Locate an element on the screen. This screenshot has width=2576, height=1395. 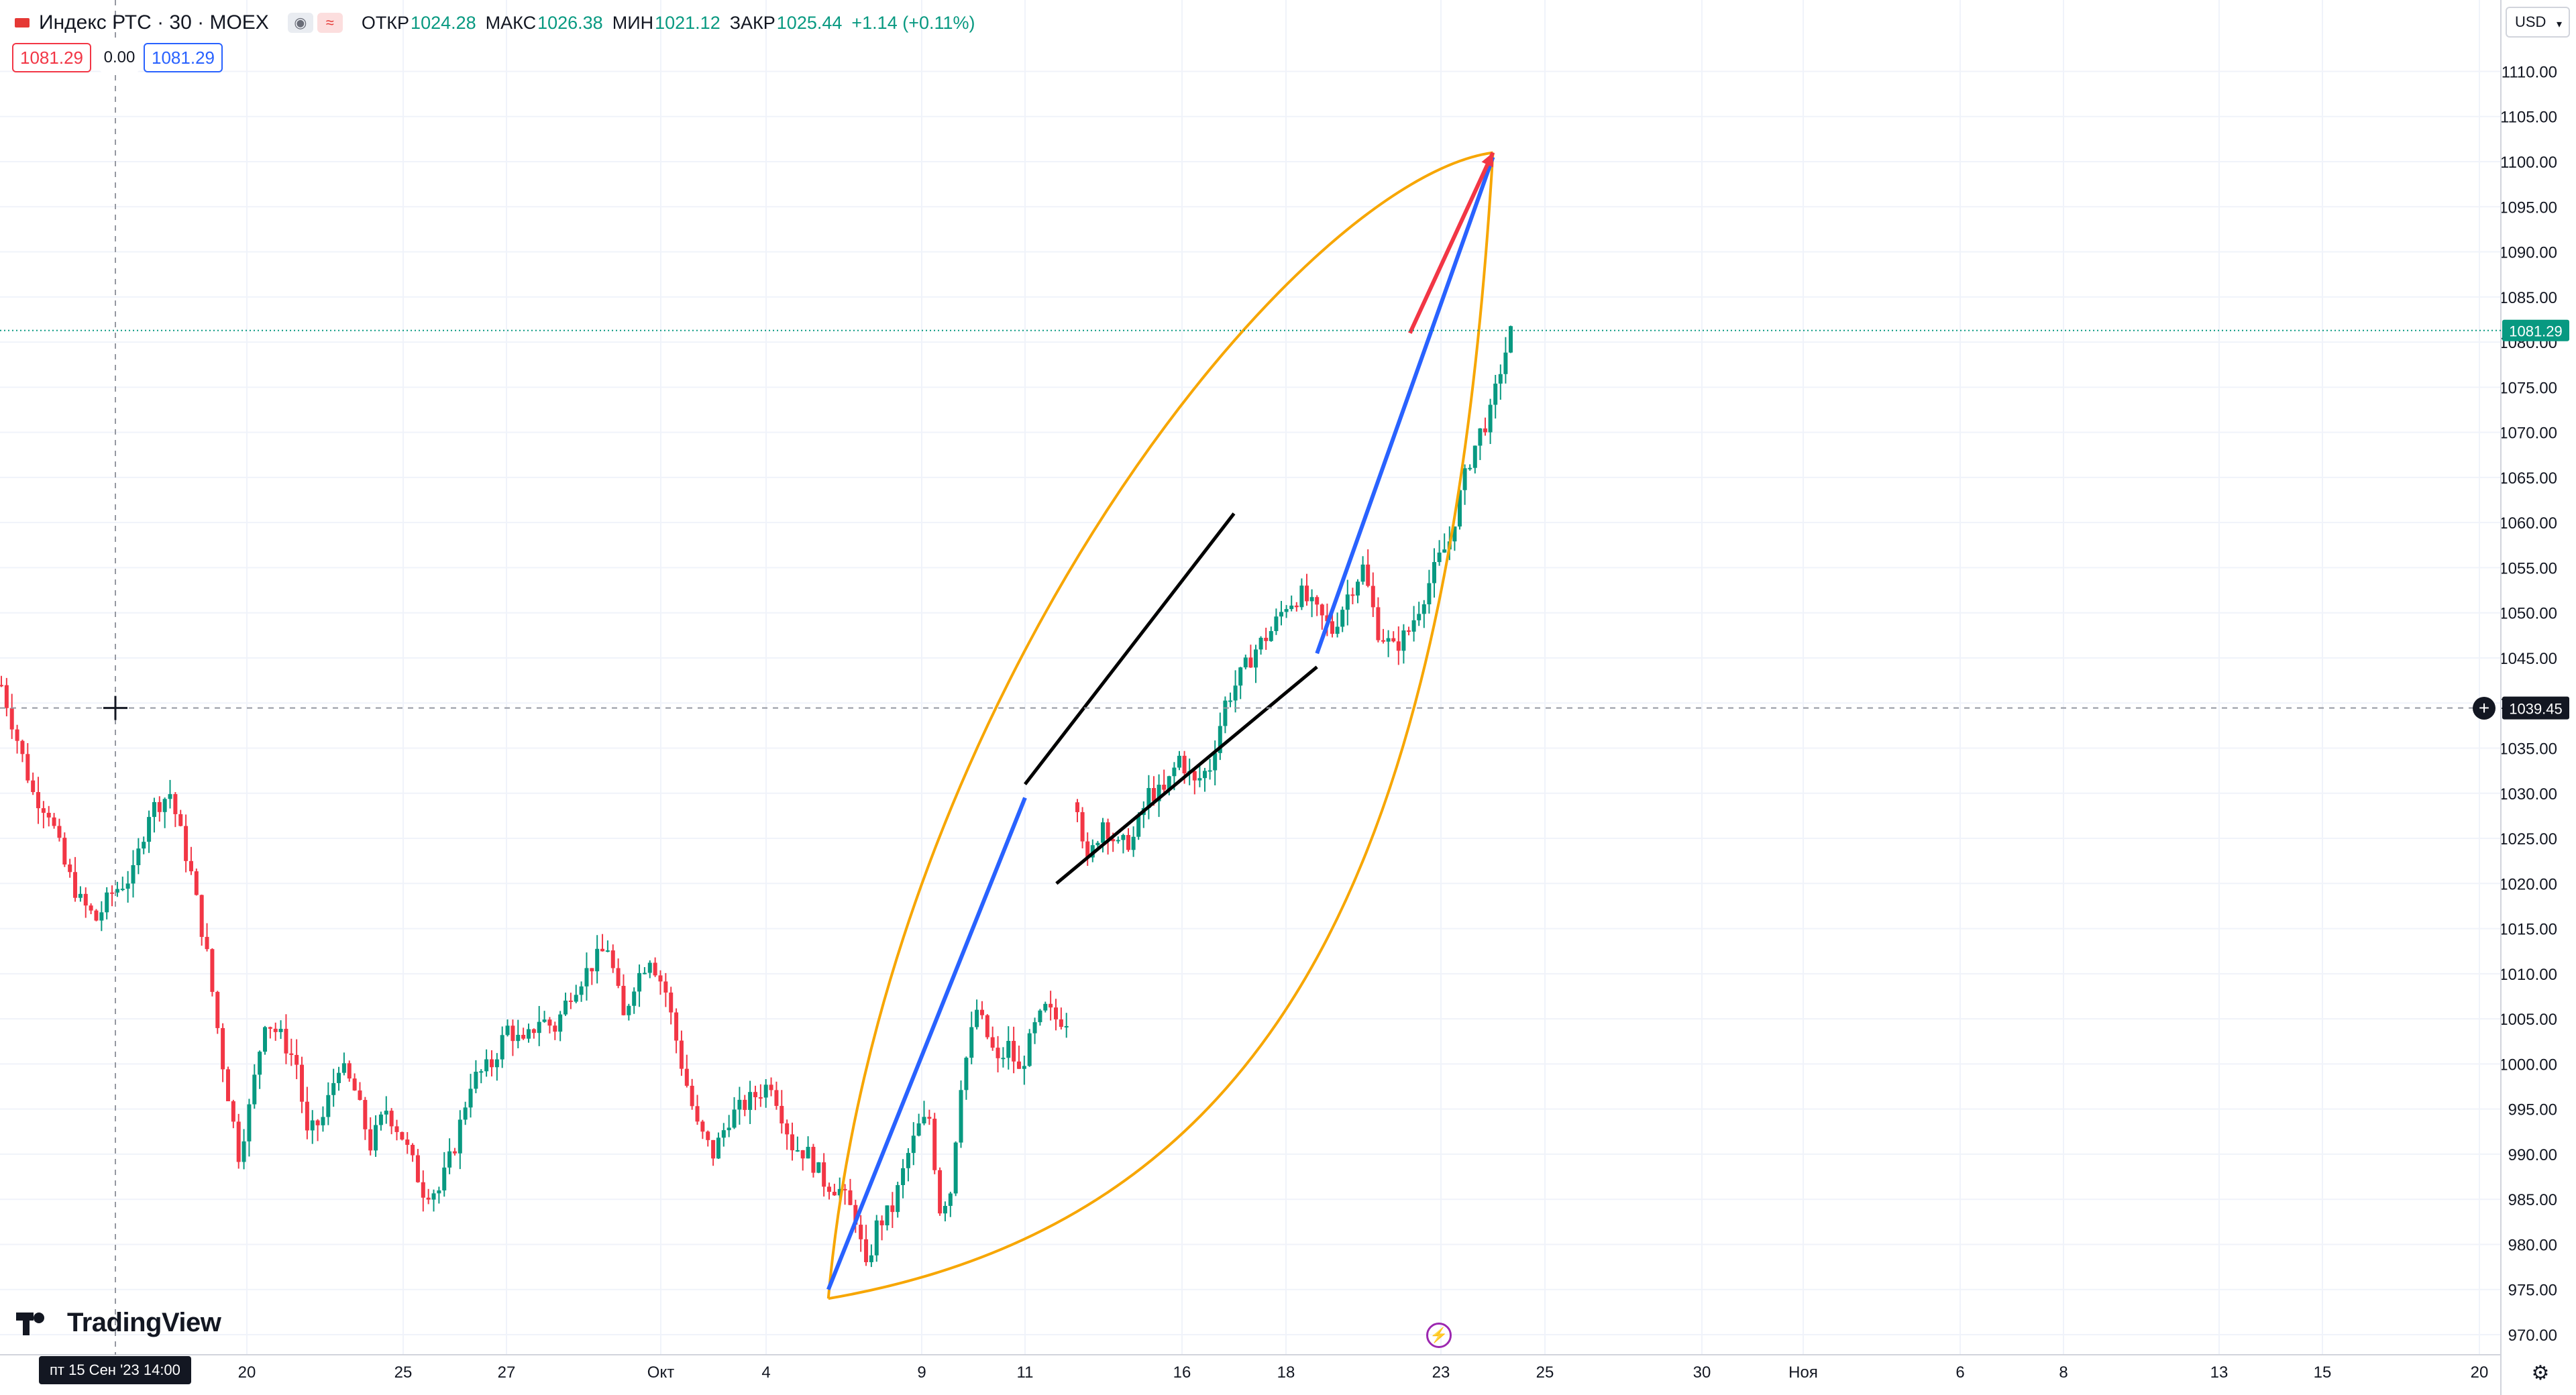
compare-icon: ≈ is located at coordinates (330, 23).